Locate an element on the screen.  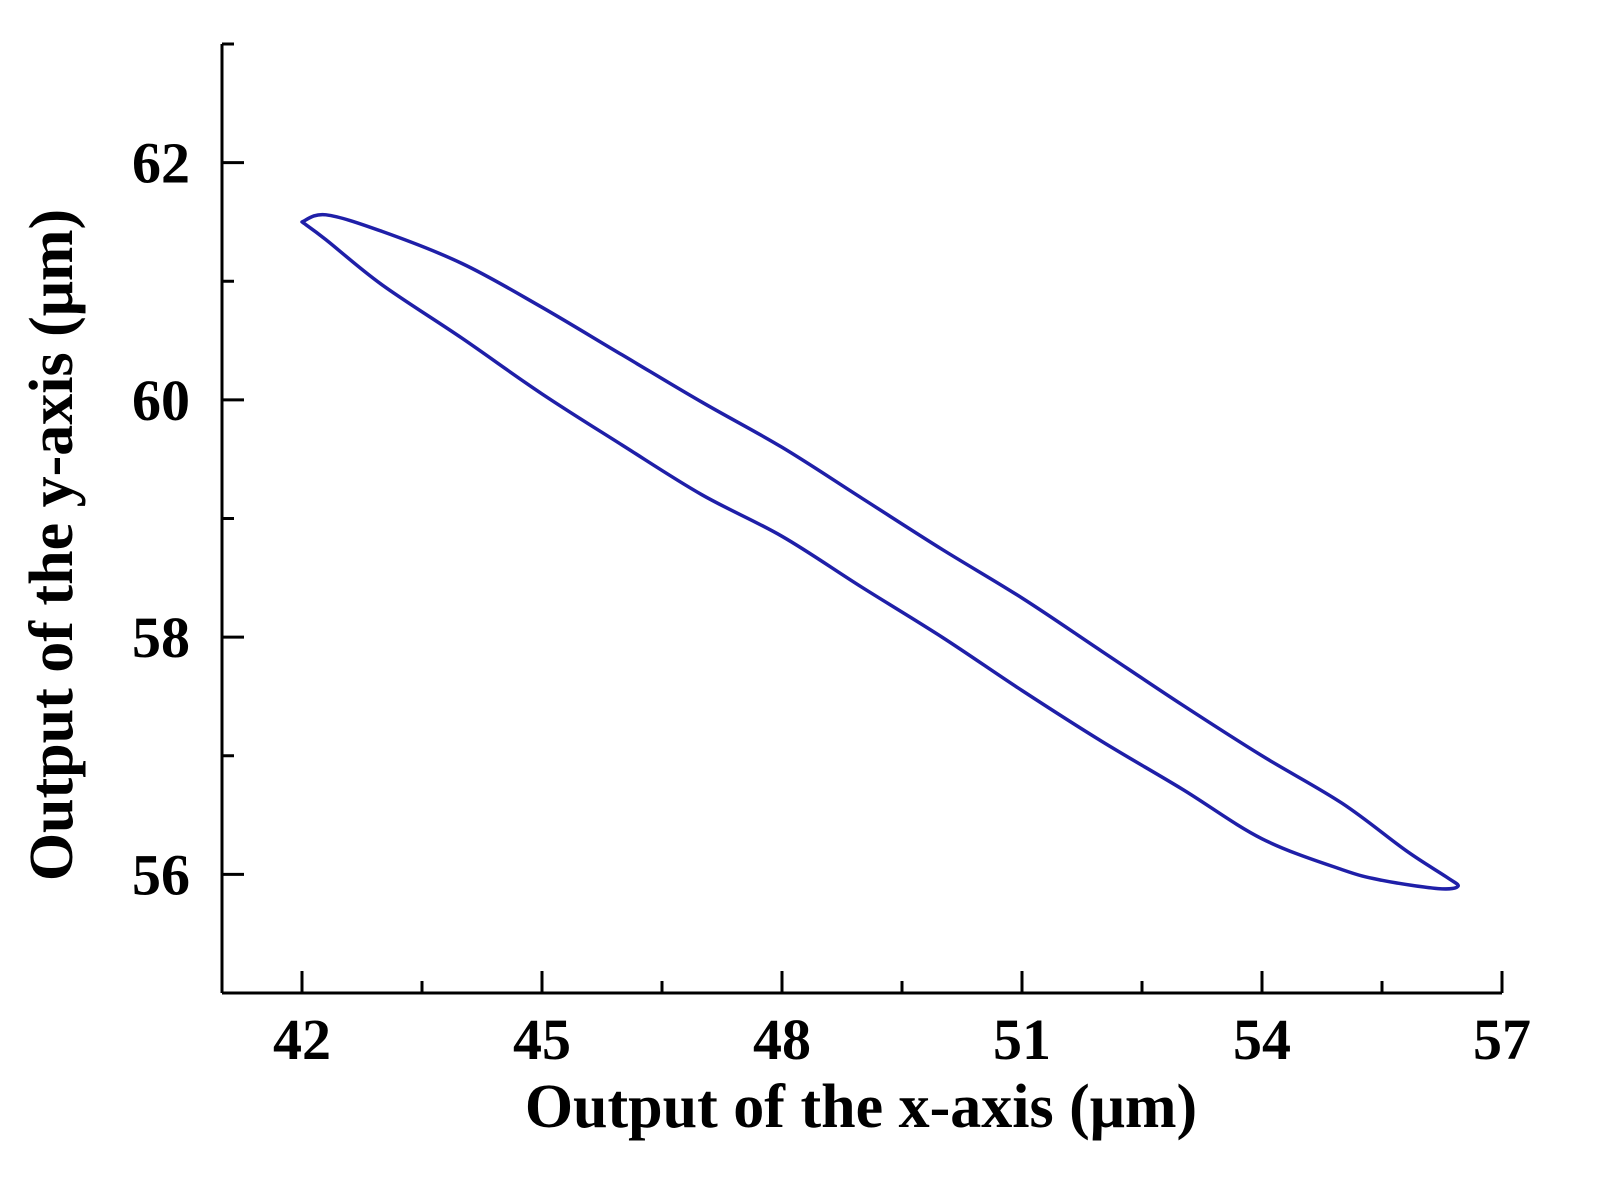
x-tick-label: 42 is located at coordinates (302, 1039).